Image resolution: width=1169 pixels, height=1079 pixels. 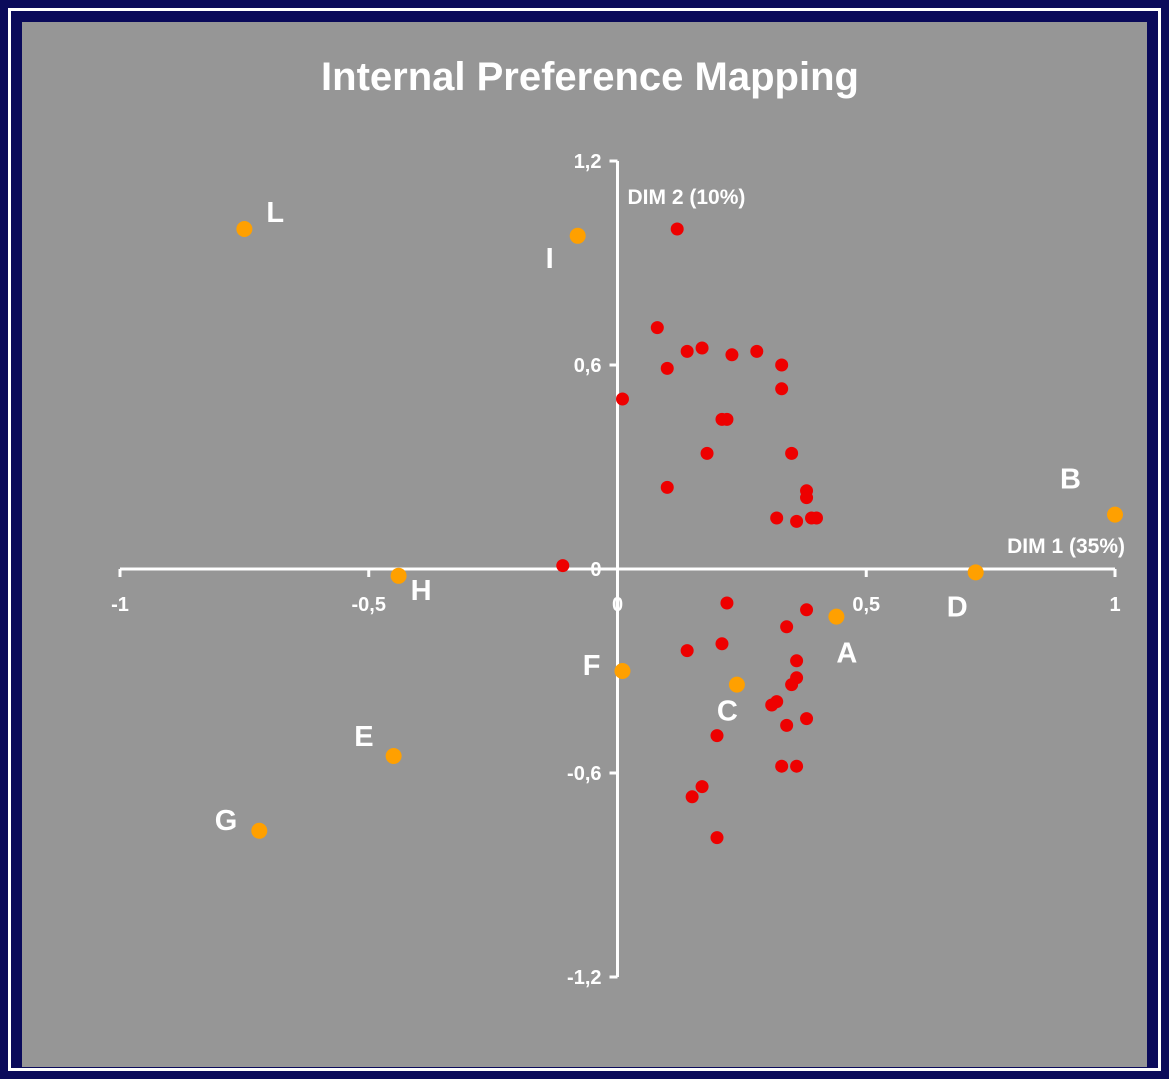 I want to click on x-tick-label: -1, so click(x=120, y=605).